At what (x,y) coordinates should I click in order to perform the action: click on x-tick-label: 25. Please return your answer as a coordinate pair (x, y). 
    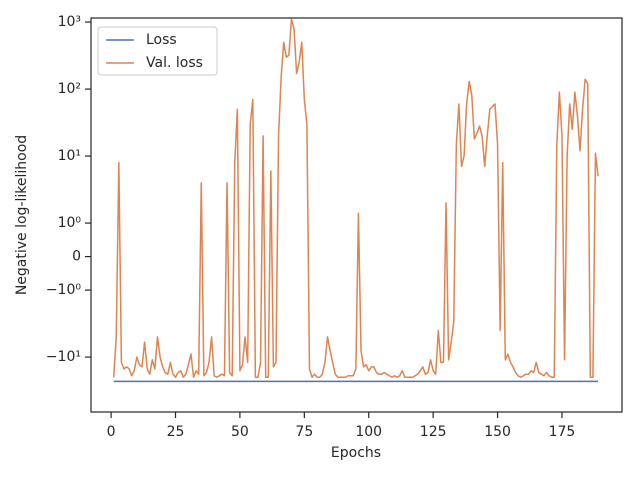
    Looking at the image, I should click on (176, 432).